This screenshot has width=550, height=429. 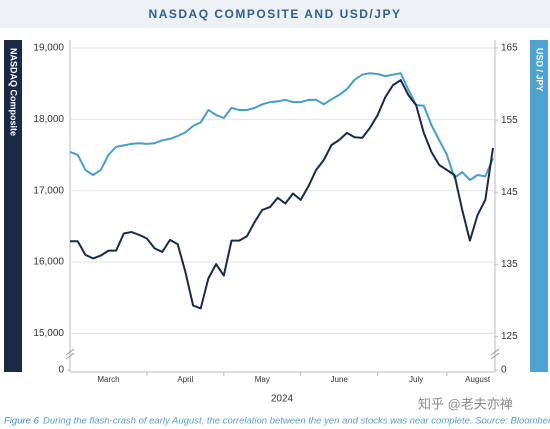 I want to click on title-band, so click(x=275, y=14).